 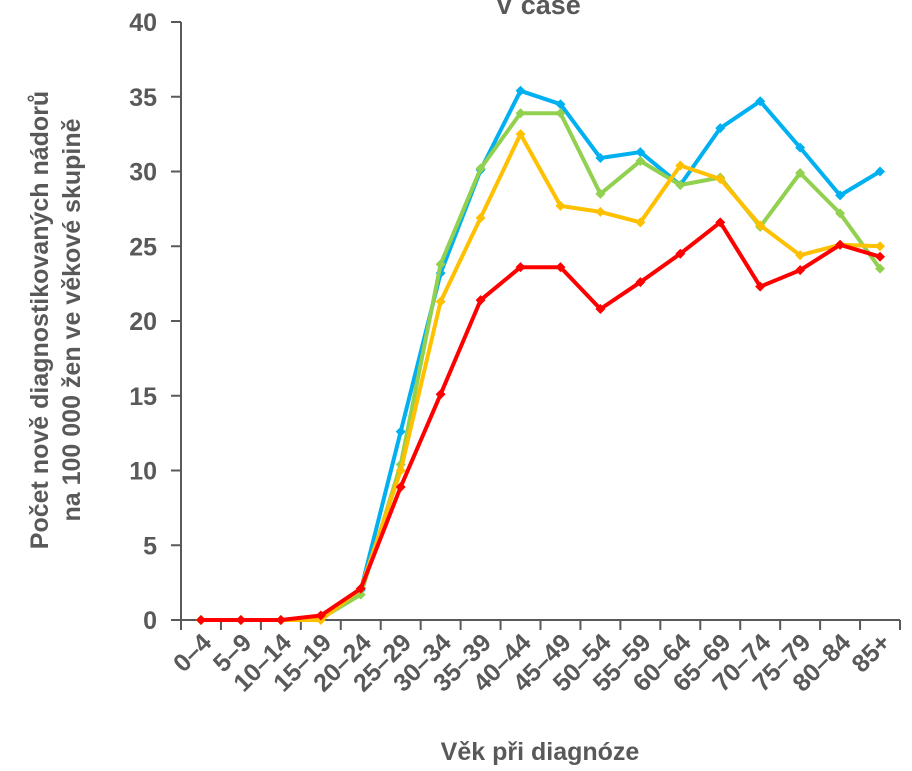 I want to click on y-tick-label: 40, so click(x=143, y=23).